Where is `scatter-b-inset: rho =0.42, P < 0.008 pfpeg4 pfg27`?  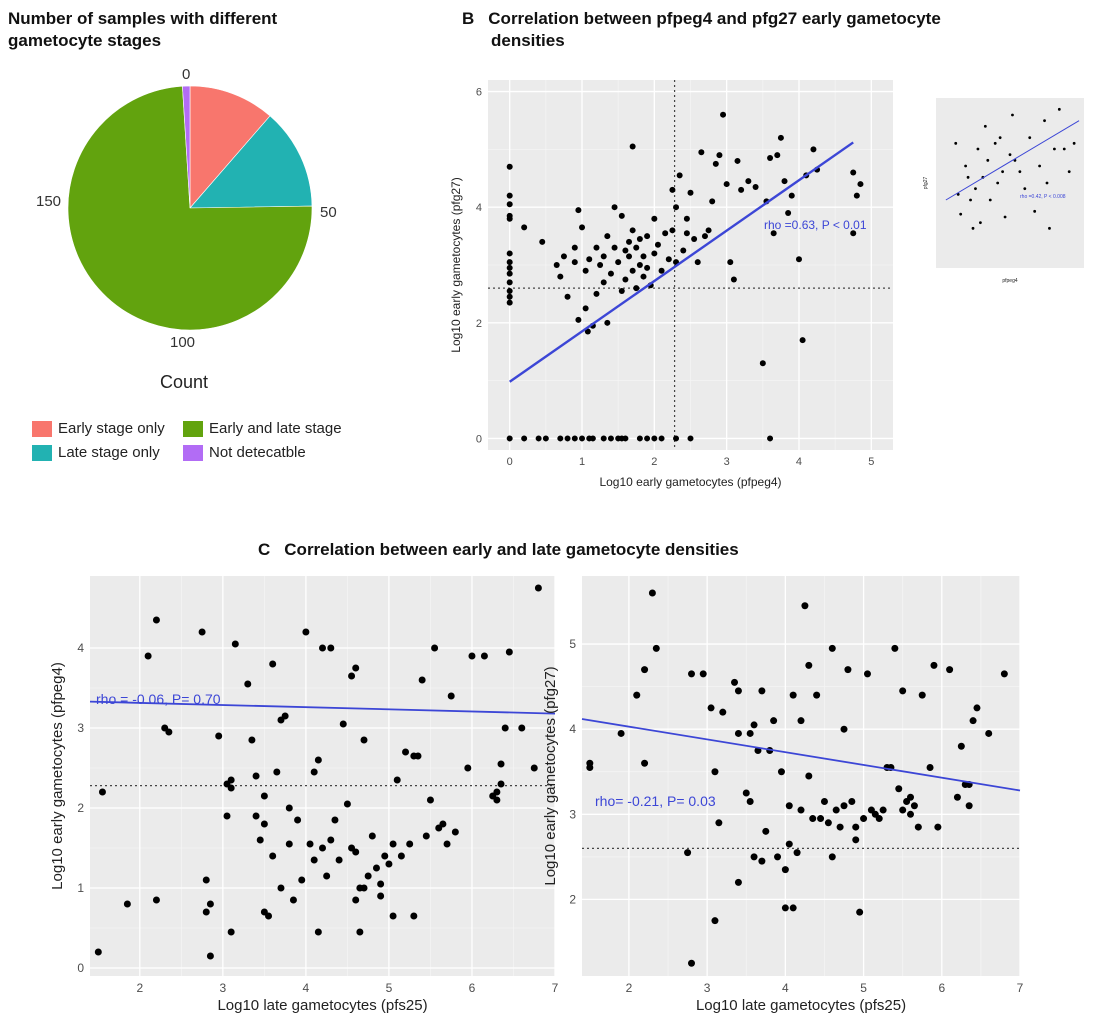
scatter-b-inset: rho =0.42, P < 0.008 pfpeg4 pfg27 is located at coordinates (1003, 191).